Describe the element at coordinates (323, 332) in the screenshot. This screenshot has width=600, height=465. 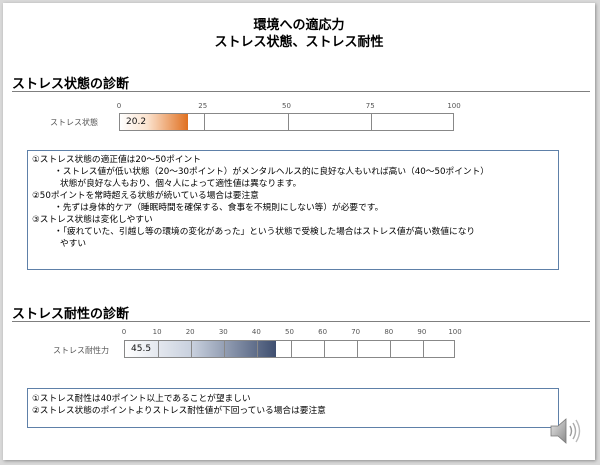
I see `stress-resistance-tick-label: 60` at that location.